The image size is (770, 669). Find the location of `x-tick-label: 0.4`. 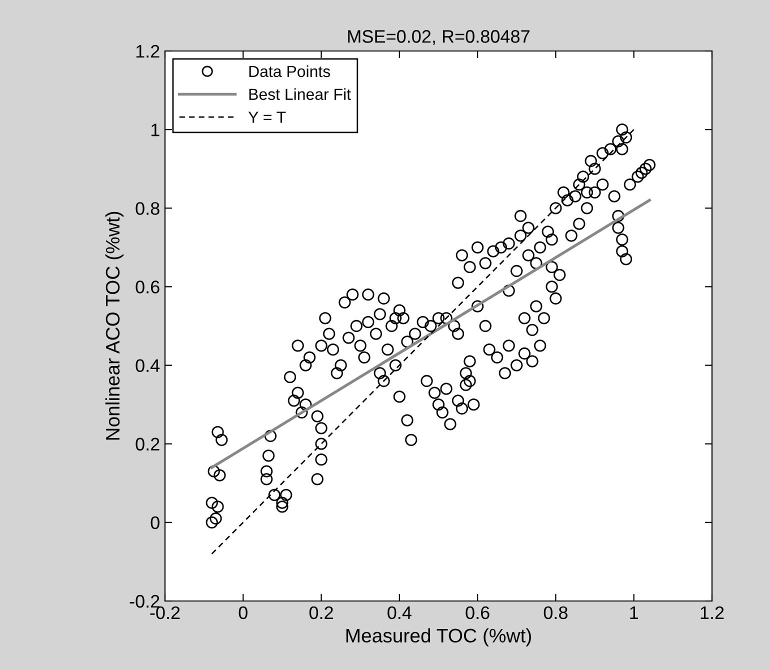

x-tick-label: 0.4 is located at coordinates (400, 613).